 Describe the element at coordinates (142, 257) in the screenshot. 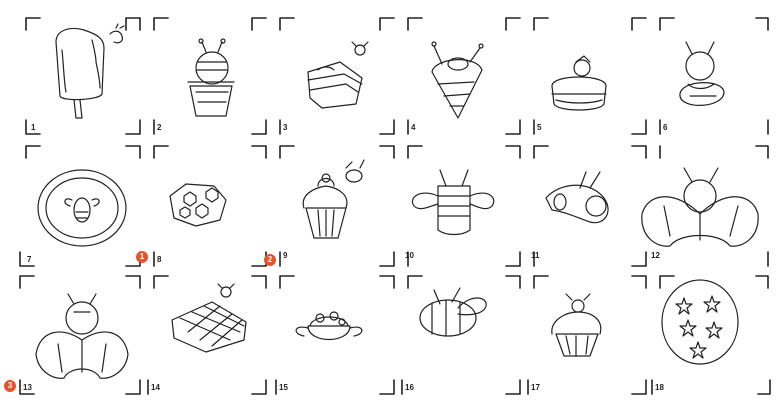

I see `callout-badge: 1` at that location.